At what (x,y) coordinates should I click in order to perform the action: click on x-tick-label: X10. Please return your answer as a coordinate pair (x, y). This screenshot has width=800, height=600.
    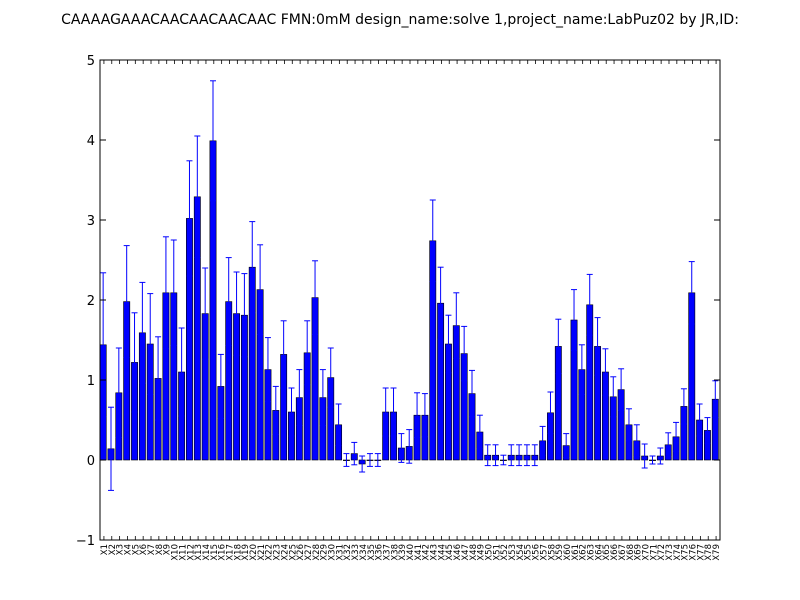
    Looking at the image, I should click on (176, 552).